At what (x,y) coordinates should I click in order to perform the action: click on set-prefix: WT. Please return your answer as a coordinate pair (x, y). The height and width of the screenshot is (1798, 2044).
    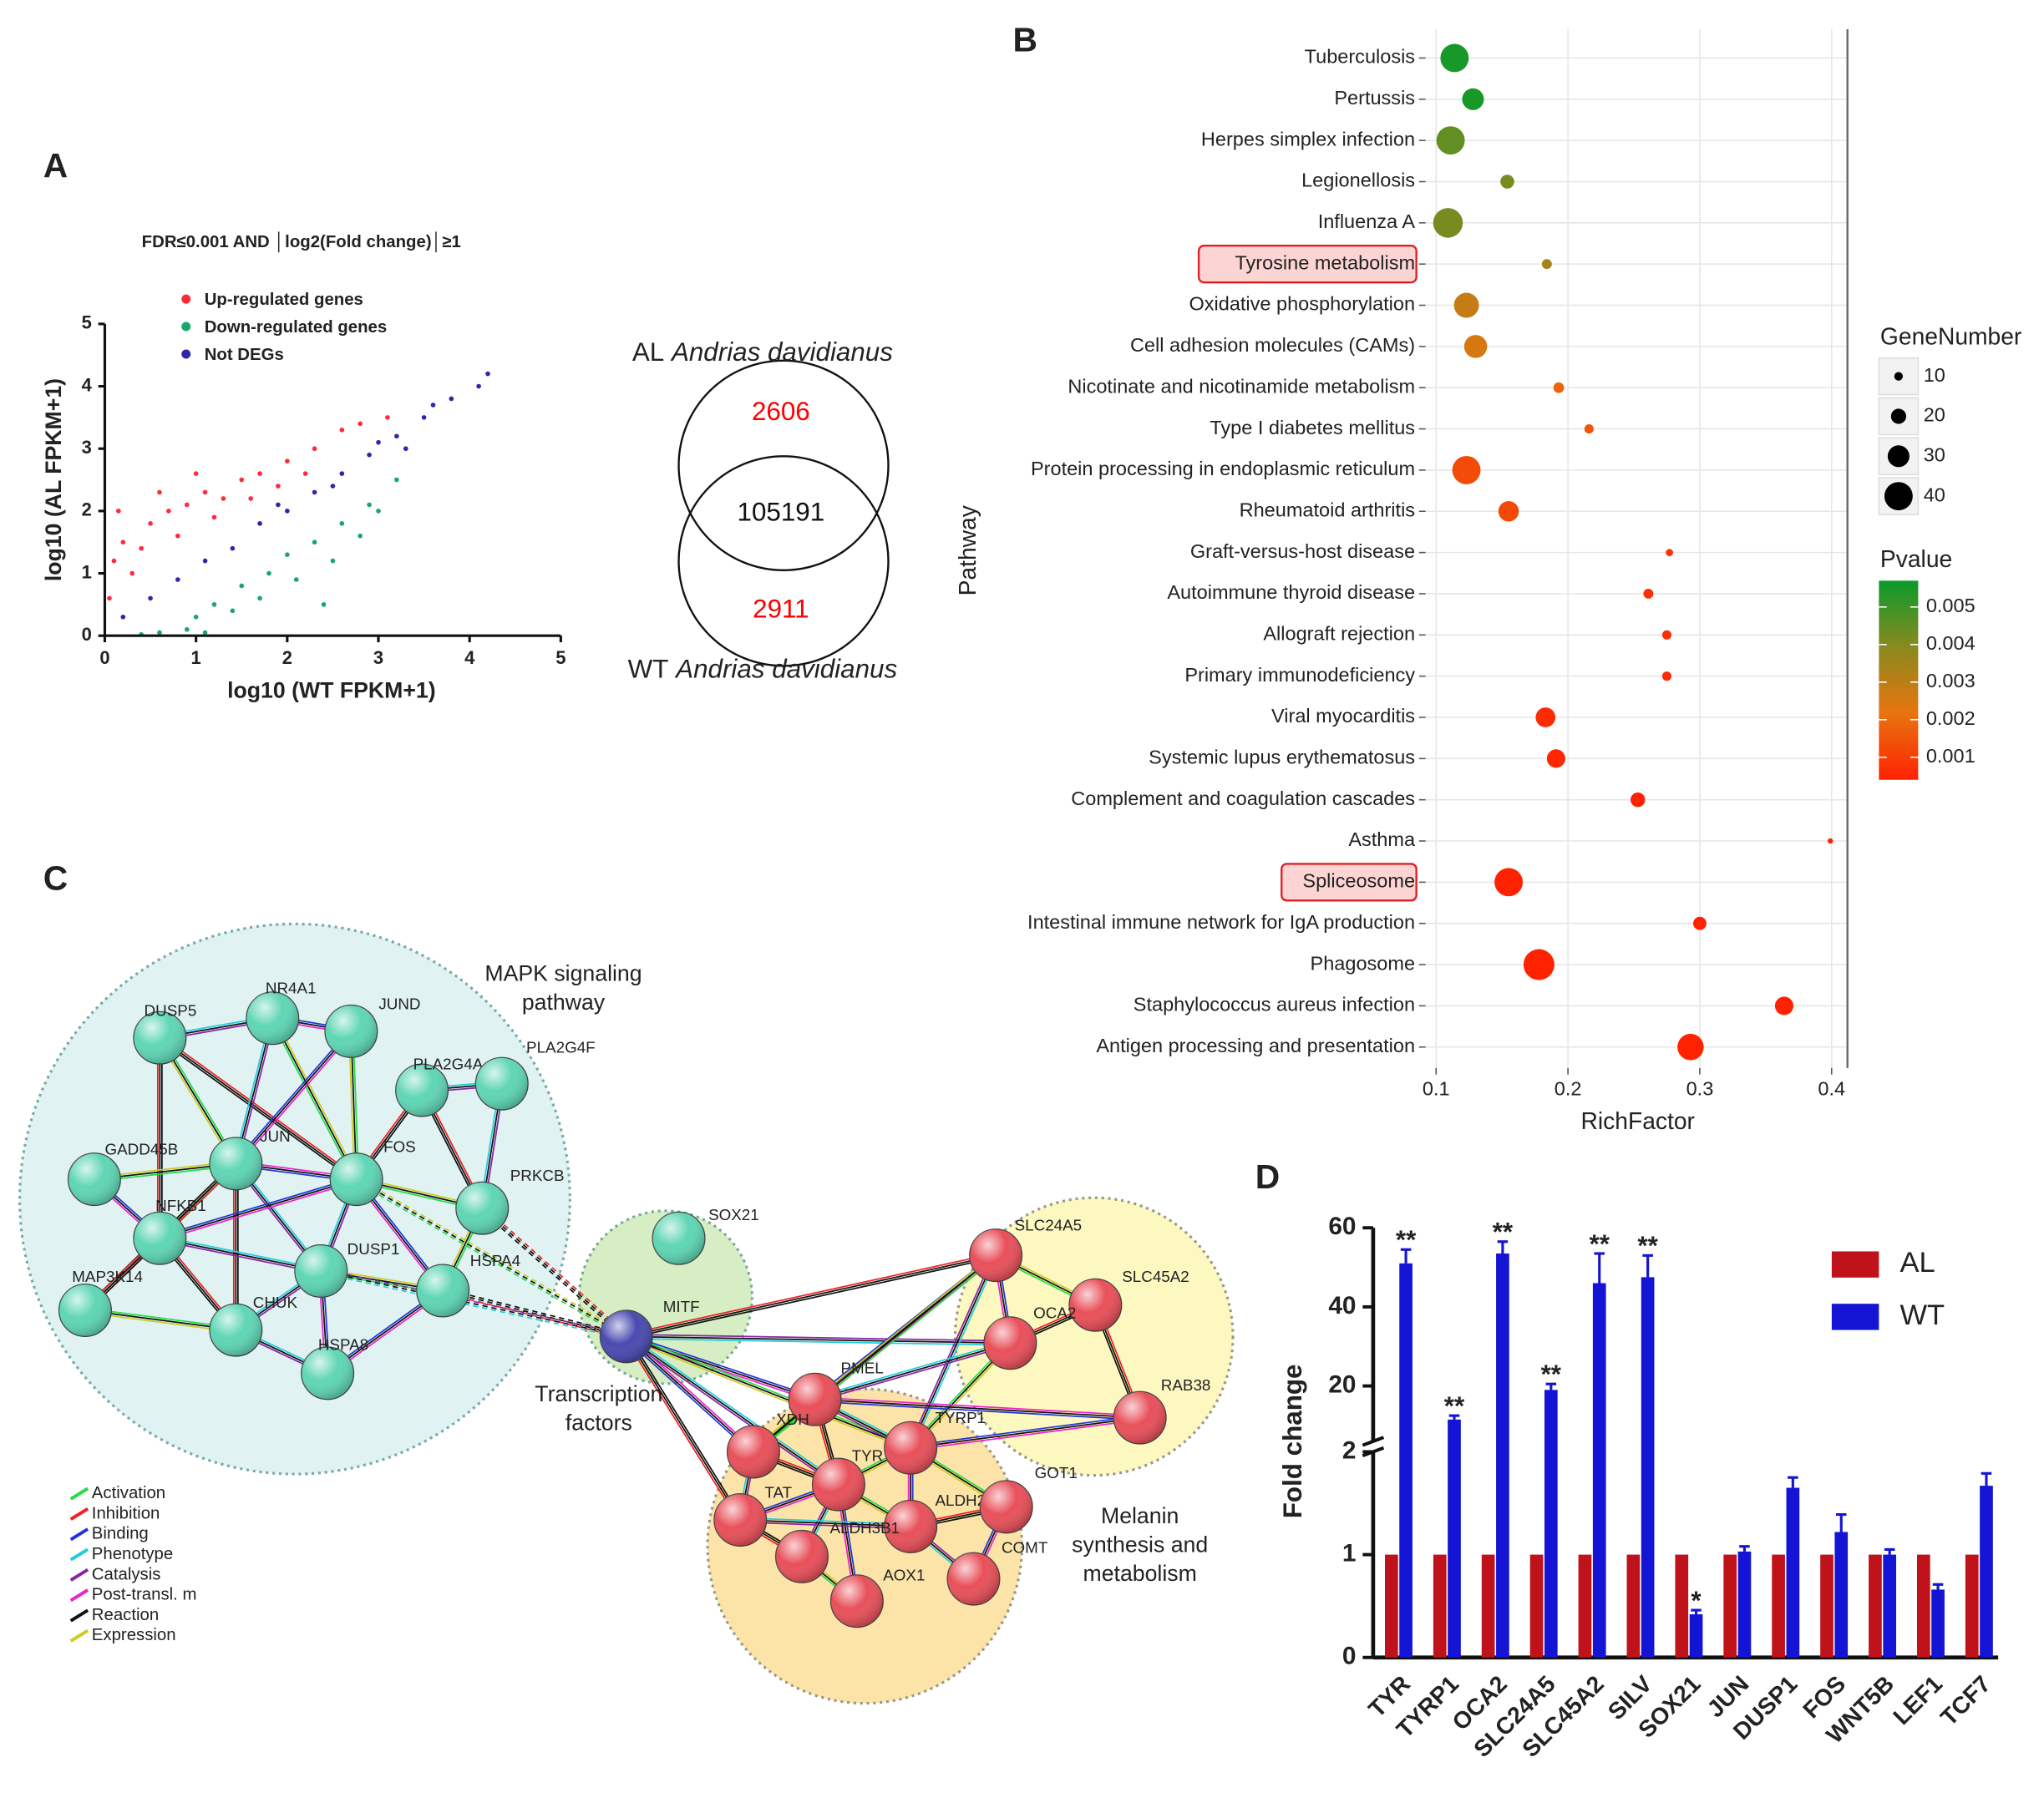
    Looking at the image, I should click on (648, 670).